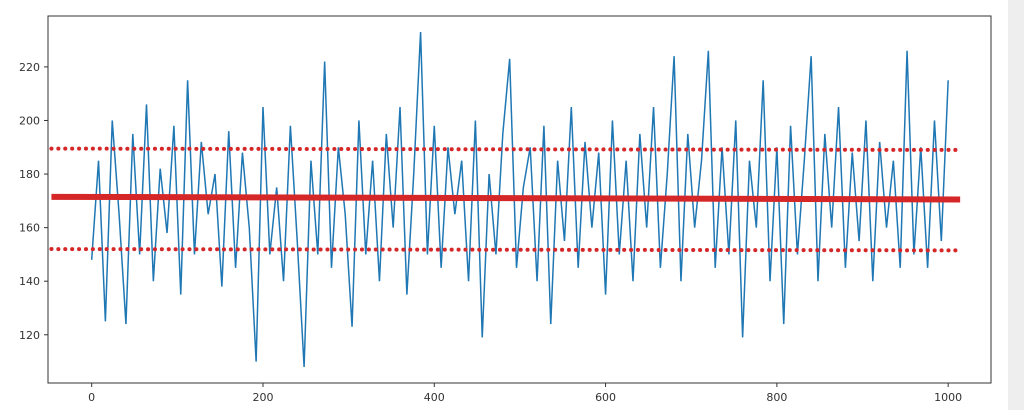  What do you see at coordinates (776, 397) in the screenshot?
I see `x-tick-label: 800` at bounding box center [776, 397].